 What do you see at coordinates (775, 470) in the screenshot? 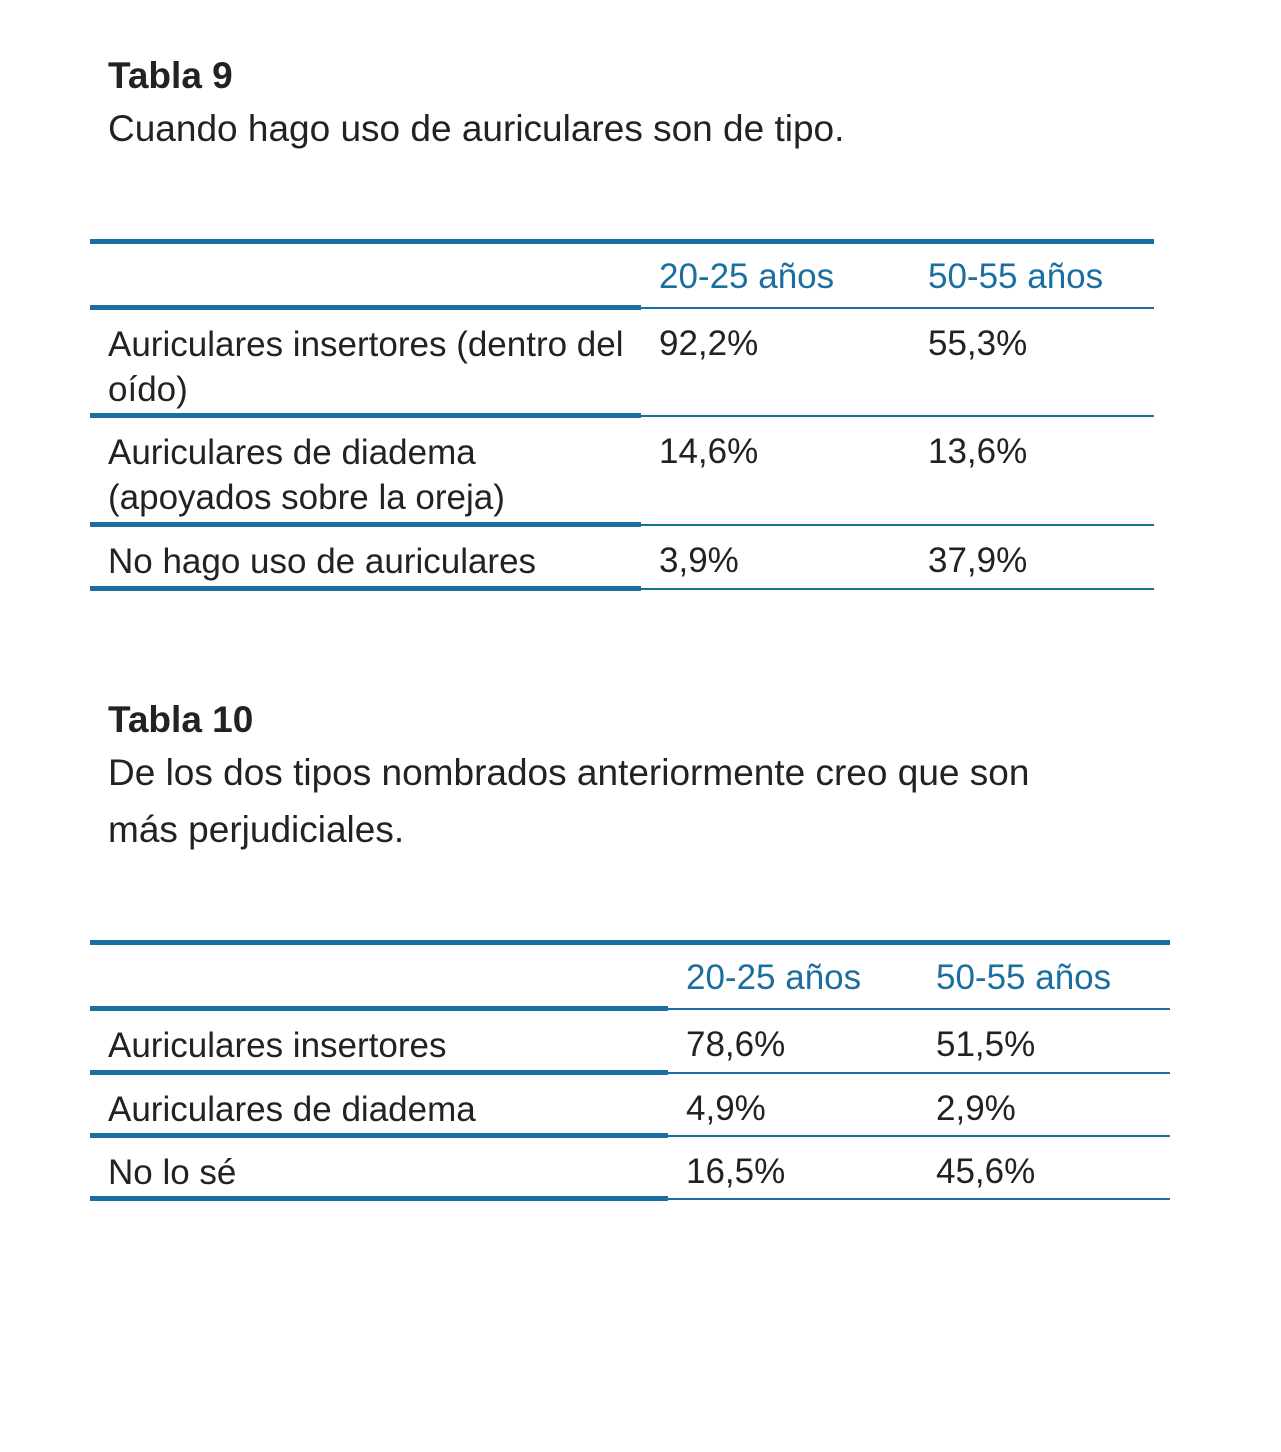
I see `row-value: 14,6%` at bounding box center [775, 470].